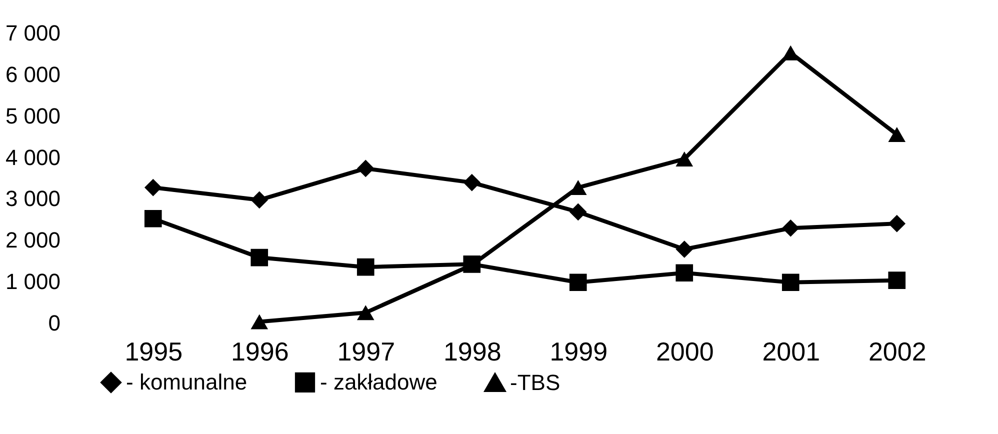 Image resolution: width=998 pixels, height=434 pixels. What do you see at coordinates (259, 351) in the screenshot?
I see `x-tick-label: 1996` at bounding box center [259, 351].